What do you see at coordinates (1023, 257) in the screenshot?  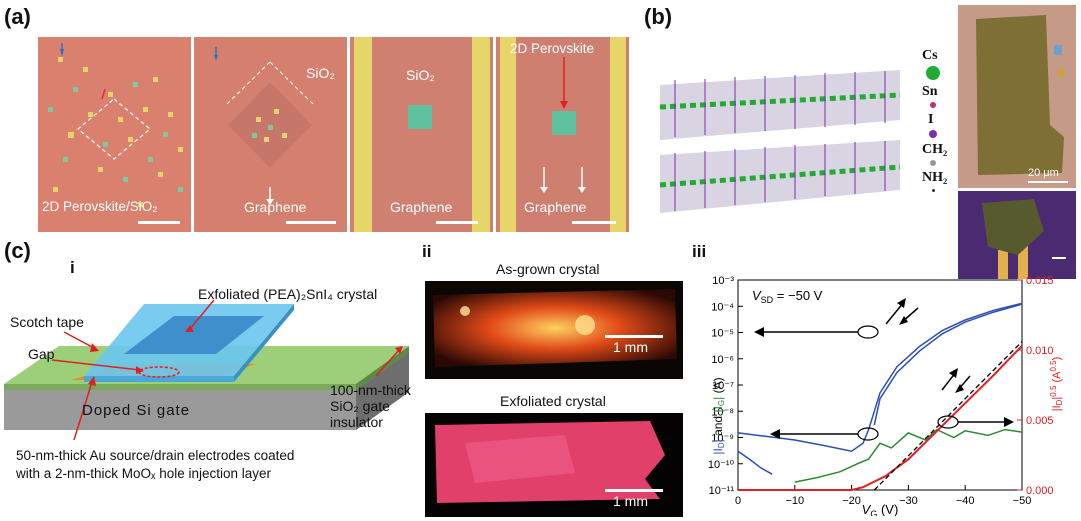 I see `electrode-right-b` at bounding box center [1023, 257].